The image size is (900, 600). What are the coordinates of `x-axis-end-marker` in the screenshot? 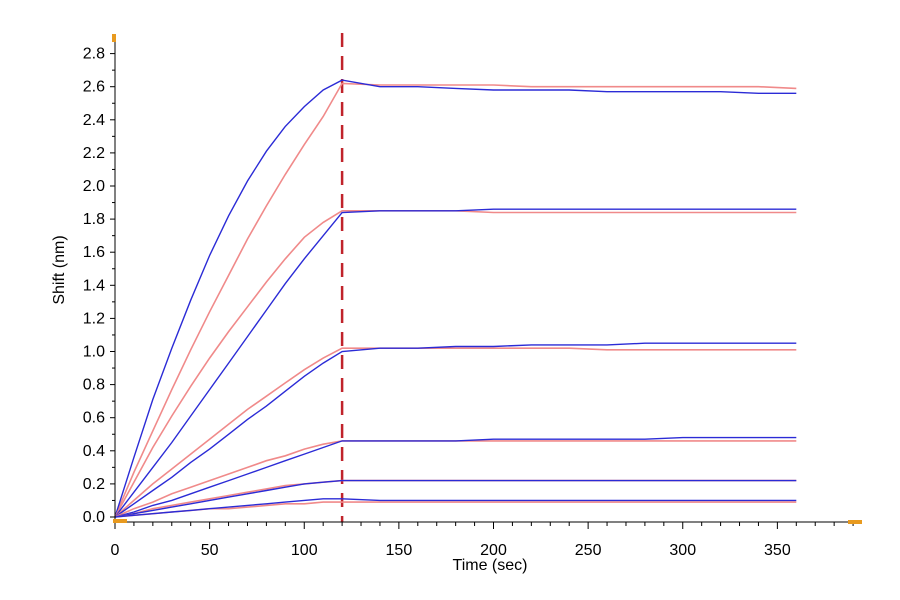 It's located at (855, 522).